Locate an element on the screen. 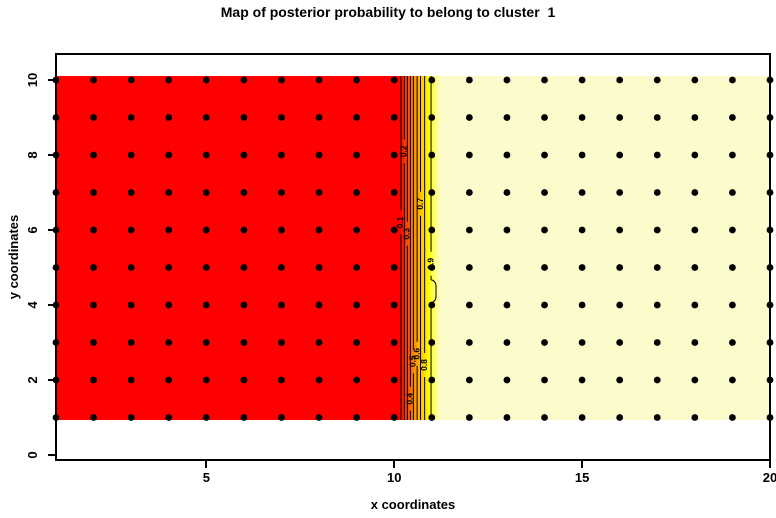  x-tick-label: 15 is located at coordinates (582, 477).